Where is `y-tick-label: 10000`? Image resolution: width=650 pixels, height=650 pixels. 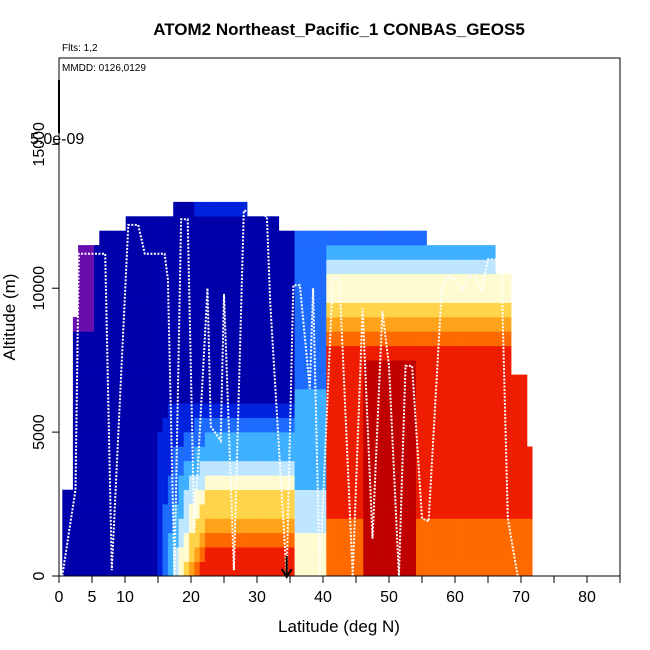
y-tick-label: 10000 is located at coordinates (39, 288).